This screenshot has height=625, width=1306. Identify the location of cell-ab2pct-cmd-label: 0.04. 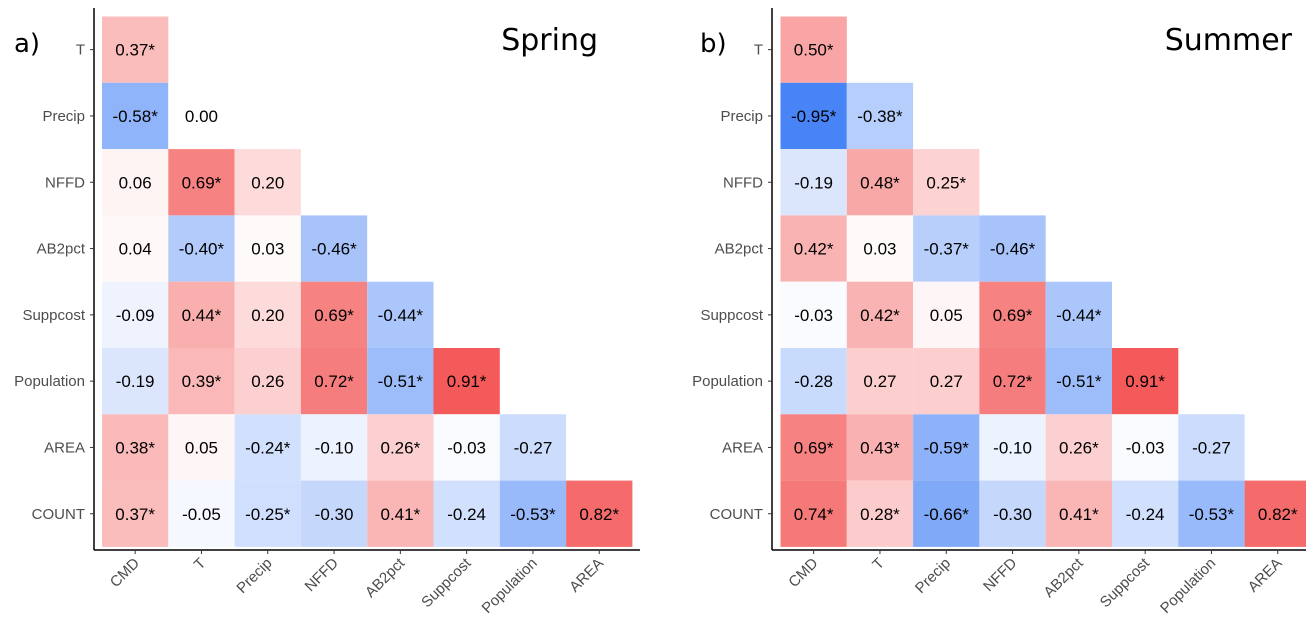
(135, 249).